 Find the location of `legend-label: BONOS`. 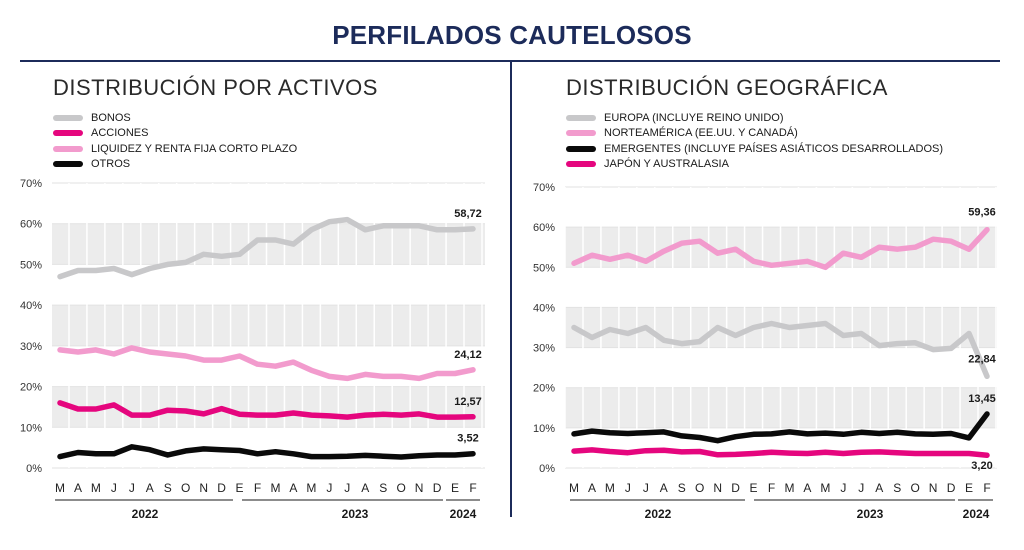

legend-label: BONOS is located at coordinates (111, 117).